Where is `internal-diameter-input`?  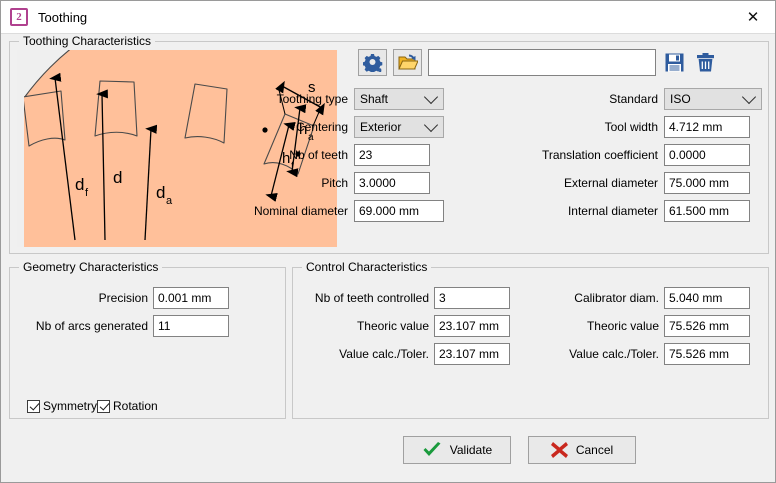
internal-diameter-input is located at coordinates (707, 211).